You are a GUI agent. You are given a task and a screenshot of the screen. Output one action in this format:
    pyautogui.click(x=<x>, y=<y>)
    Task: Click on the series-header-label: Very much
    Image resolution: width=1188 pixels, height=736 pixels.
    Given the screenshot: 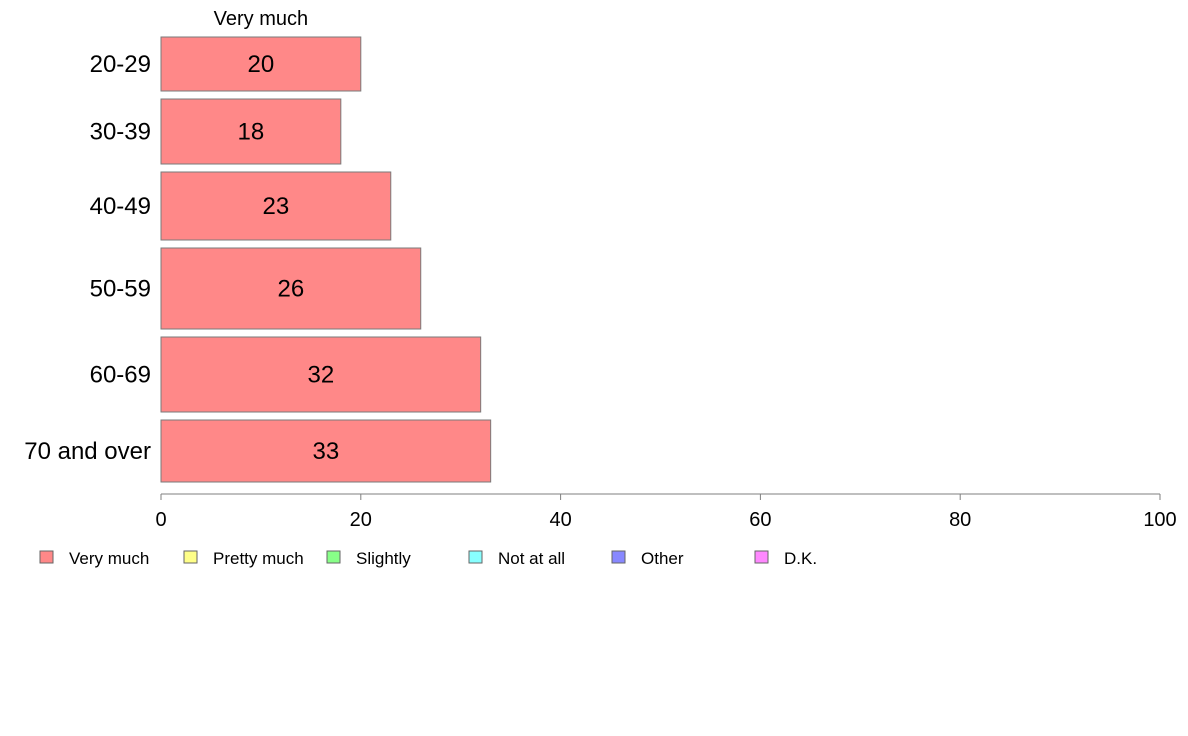 What is the action you would take?
    pyautogui.click(x=261, y=19)
    